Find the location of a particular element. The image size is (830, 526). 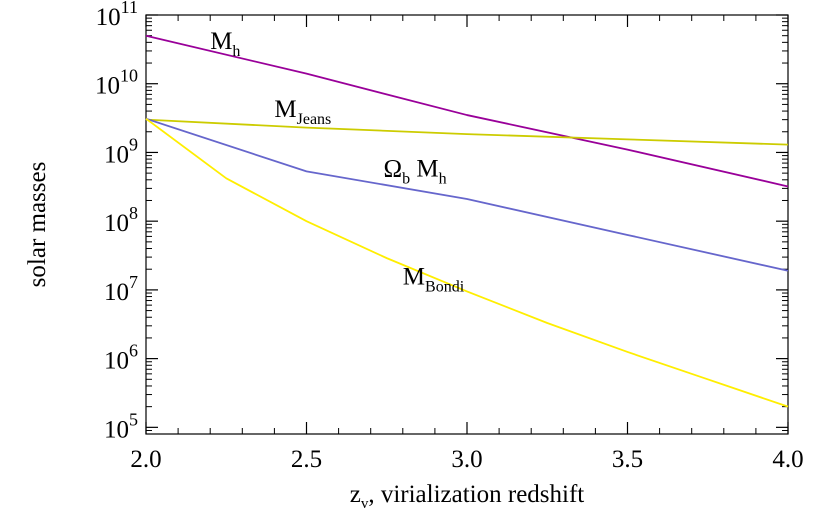

series-line-mjeans is located at coordinates (467, 132).